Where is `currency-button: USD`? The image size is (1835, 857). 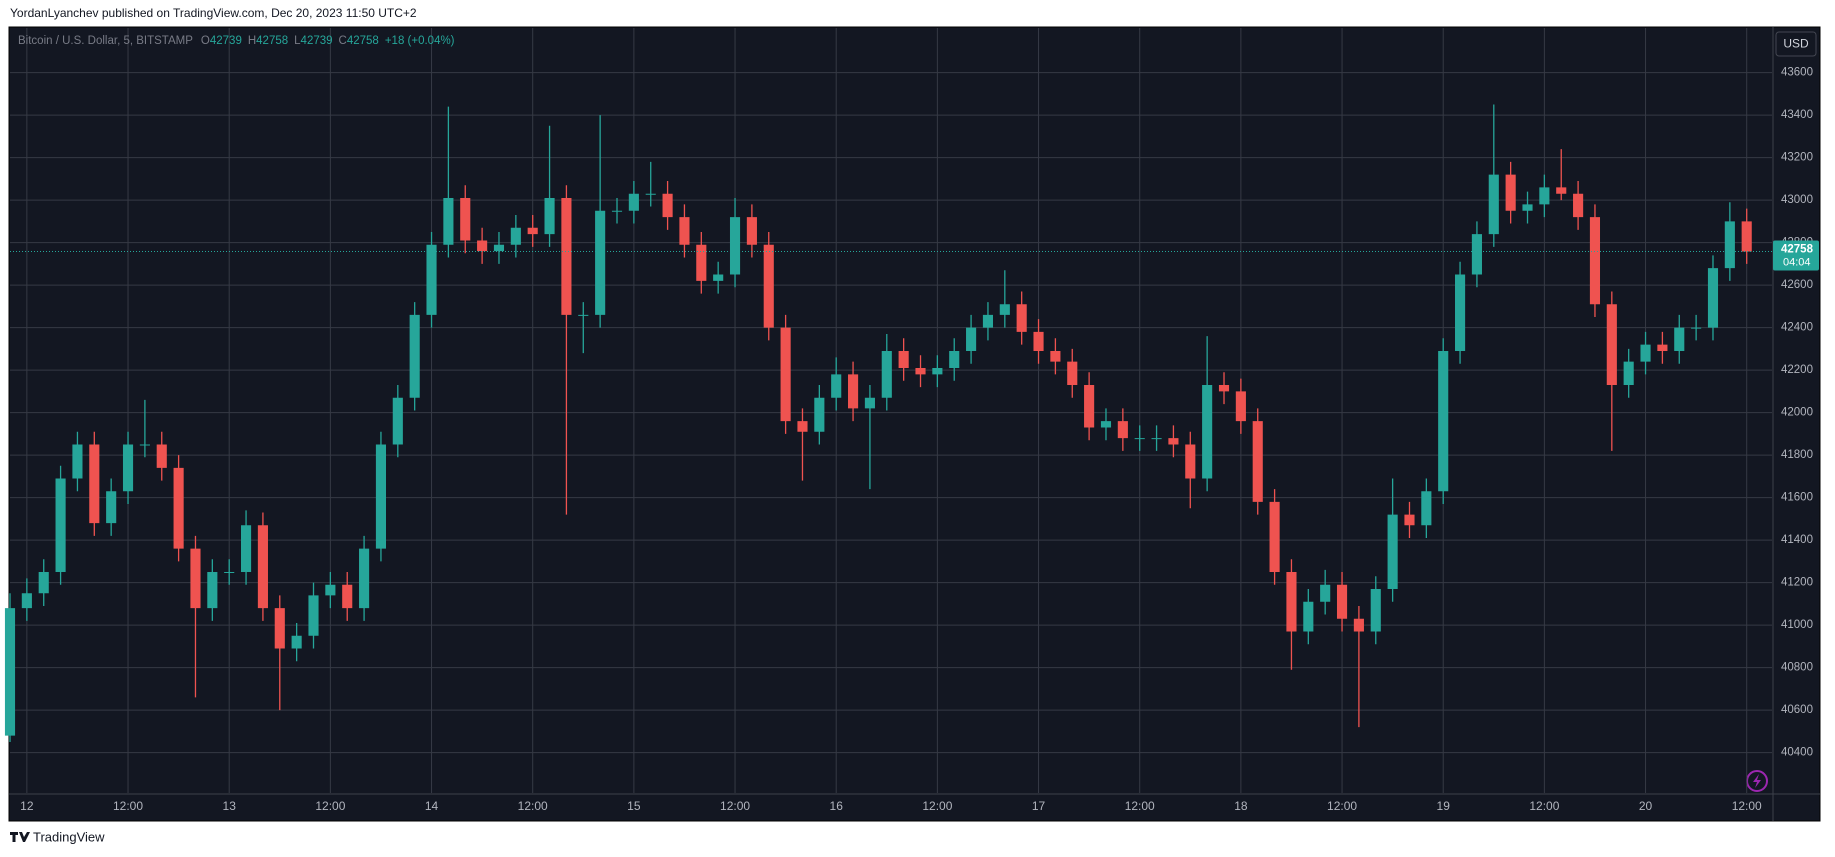 currency-button: USD is located at coordinates (1796, 44).